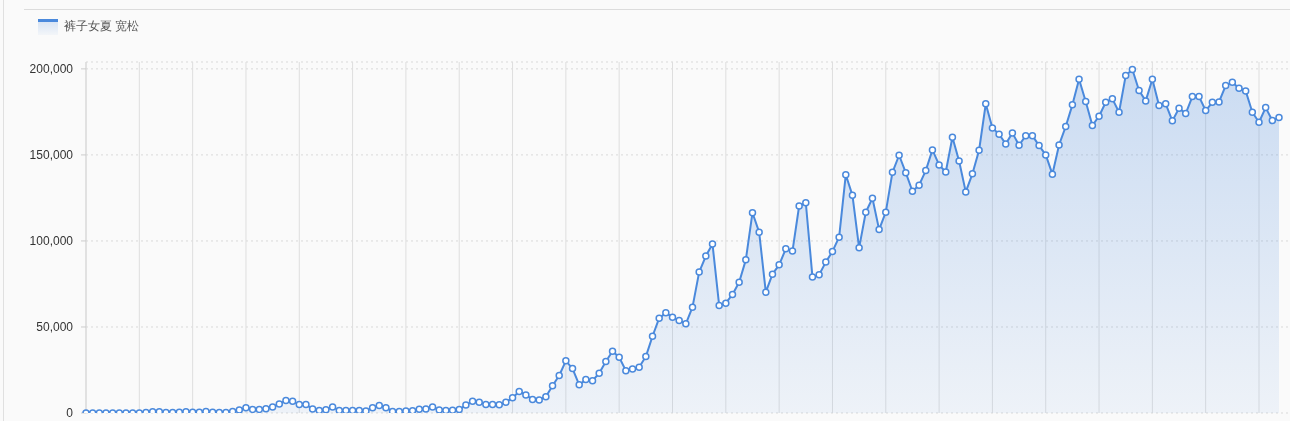 This screenshot has height=421, width=1290. What do you see at coordinates (51, 69) in the screenshot?
I see `y-tick-label: 200,000` at bounding box center [51, 69].